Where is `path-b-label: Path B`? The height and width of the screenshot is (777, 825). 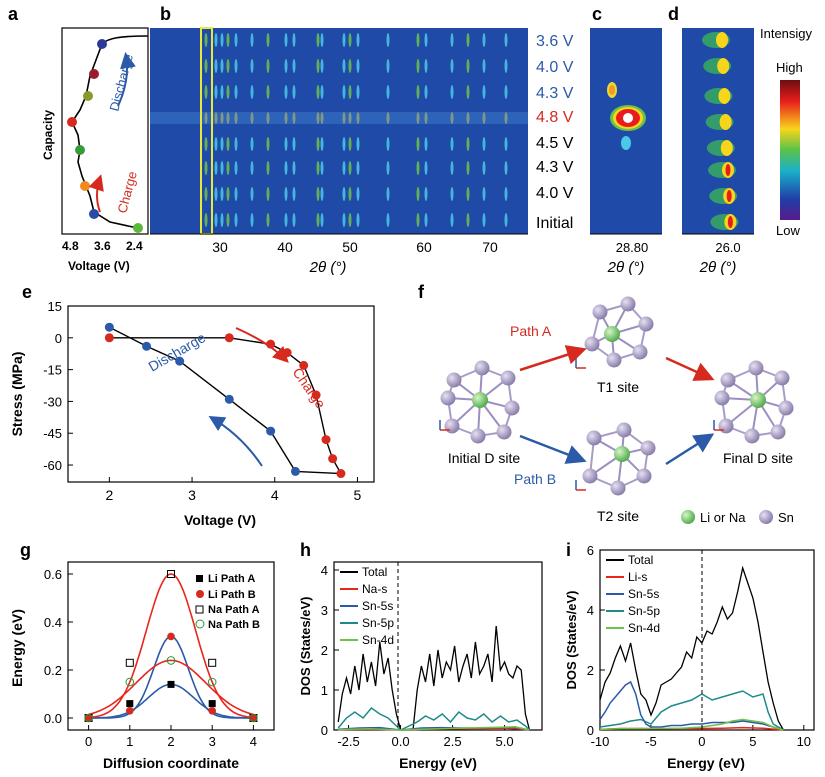 path-b-label: Path B is located at coordinates (535, 479).